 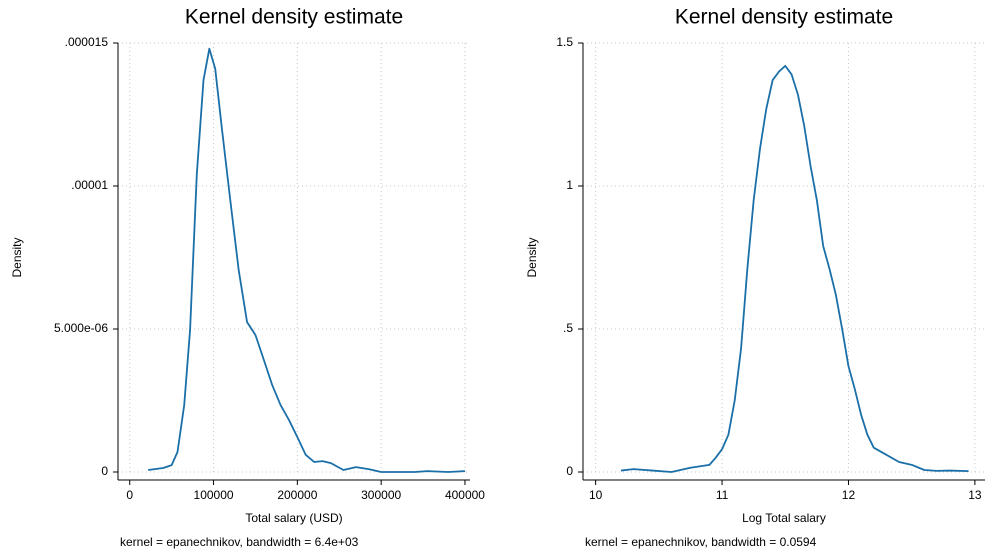 What do you see at coordinates (87, 42) in the screenshot?
I see `y-tick-label: .000015` at bounding box center [87, 42].